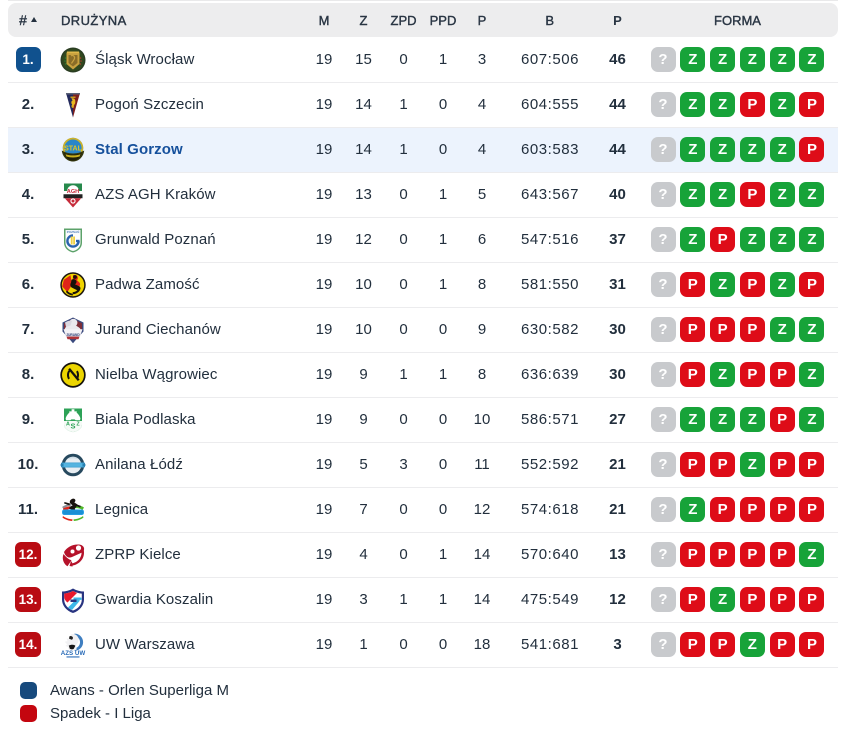  What do you see at coordinates (73, 231) in the screenshot?
I see `svg-text: POZNAŃ` at bounding box center [73, 231].